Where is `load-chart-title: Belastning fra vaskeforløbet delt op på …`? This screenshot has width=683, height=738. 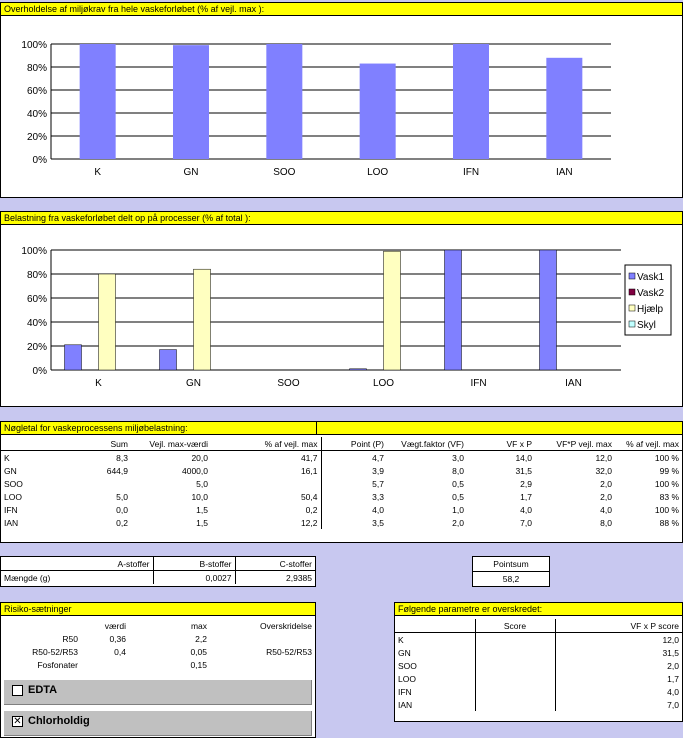 load-chart-title: Belastning fra vaskeforløbet delt op på … is located at coordinates (341, 218).